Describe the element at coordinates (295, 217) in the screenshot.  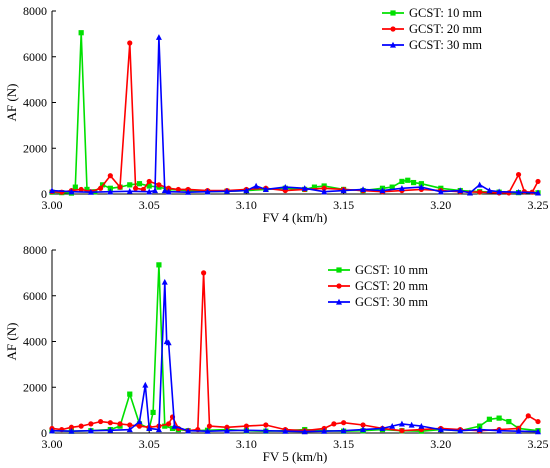
I see `x-axis-label: FV 4 (km/h)` at that location.